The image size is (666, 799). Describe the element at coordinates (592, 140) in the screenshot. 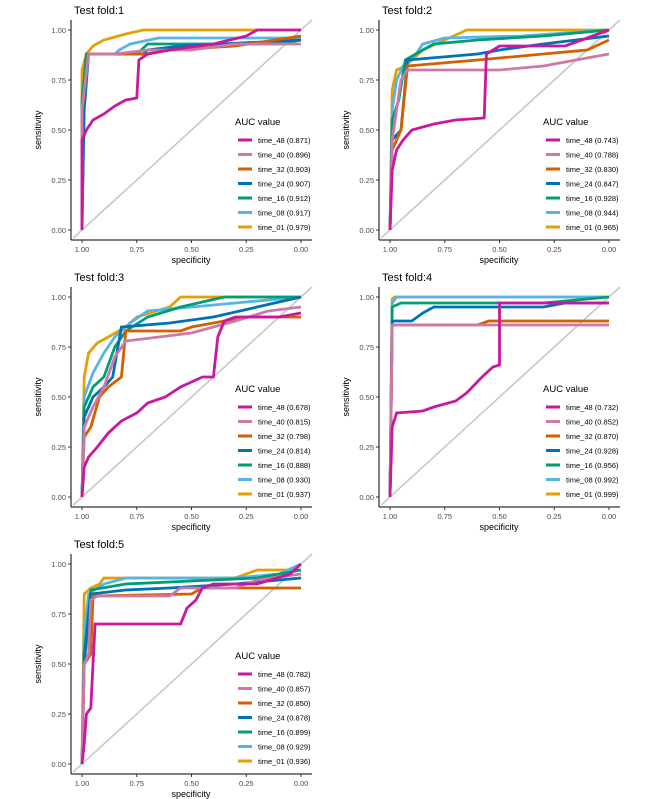

I see `legend-label: time_48 (0.743)` at that location.